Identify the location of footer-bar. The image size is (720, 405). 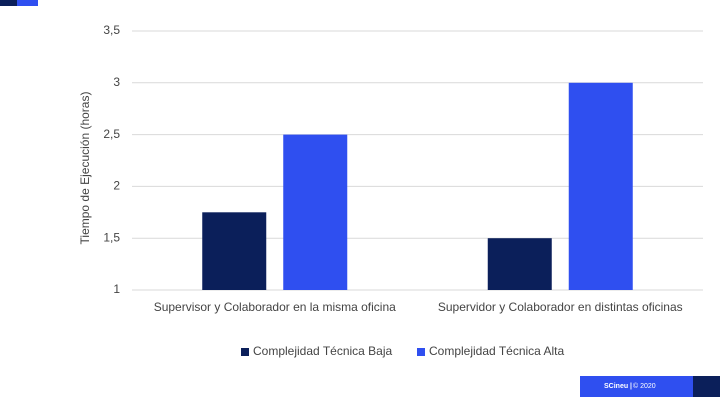
(636, 386).